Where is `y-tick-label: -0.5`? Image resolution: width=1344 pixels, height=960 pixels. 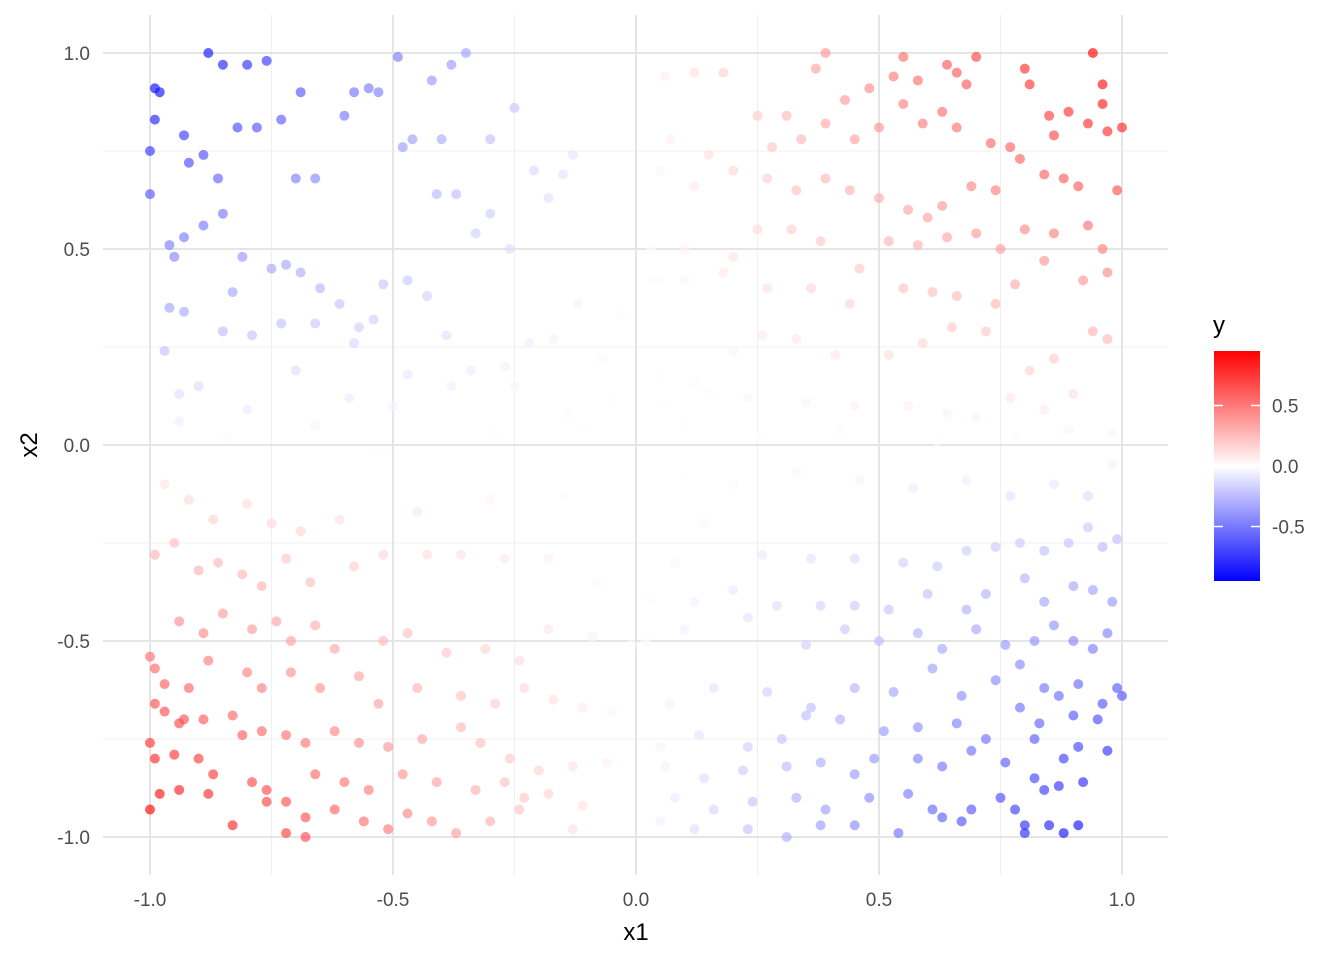
y-tick-label: -0.5 is located at coordinates (73, 642).